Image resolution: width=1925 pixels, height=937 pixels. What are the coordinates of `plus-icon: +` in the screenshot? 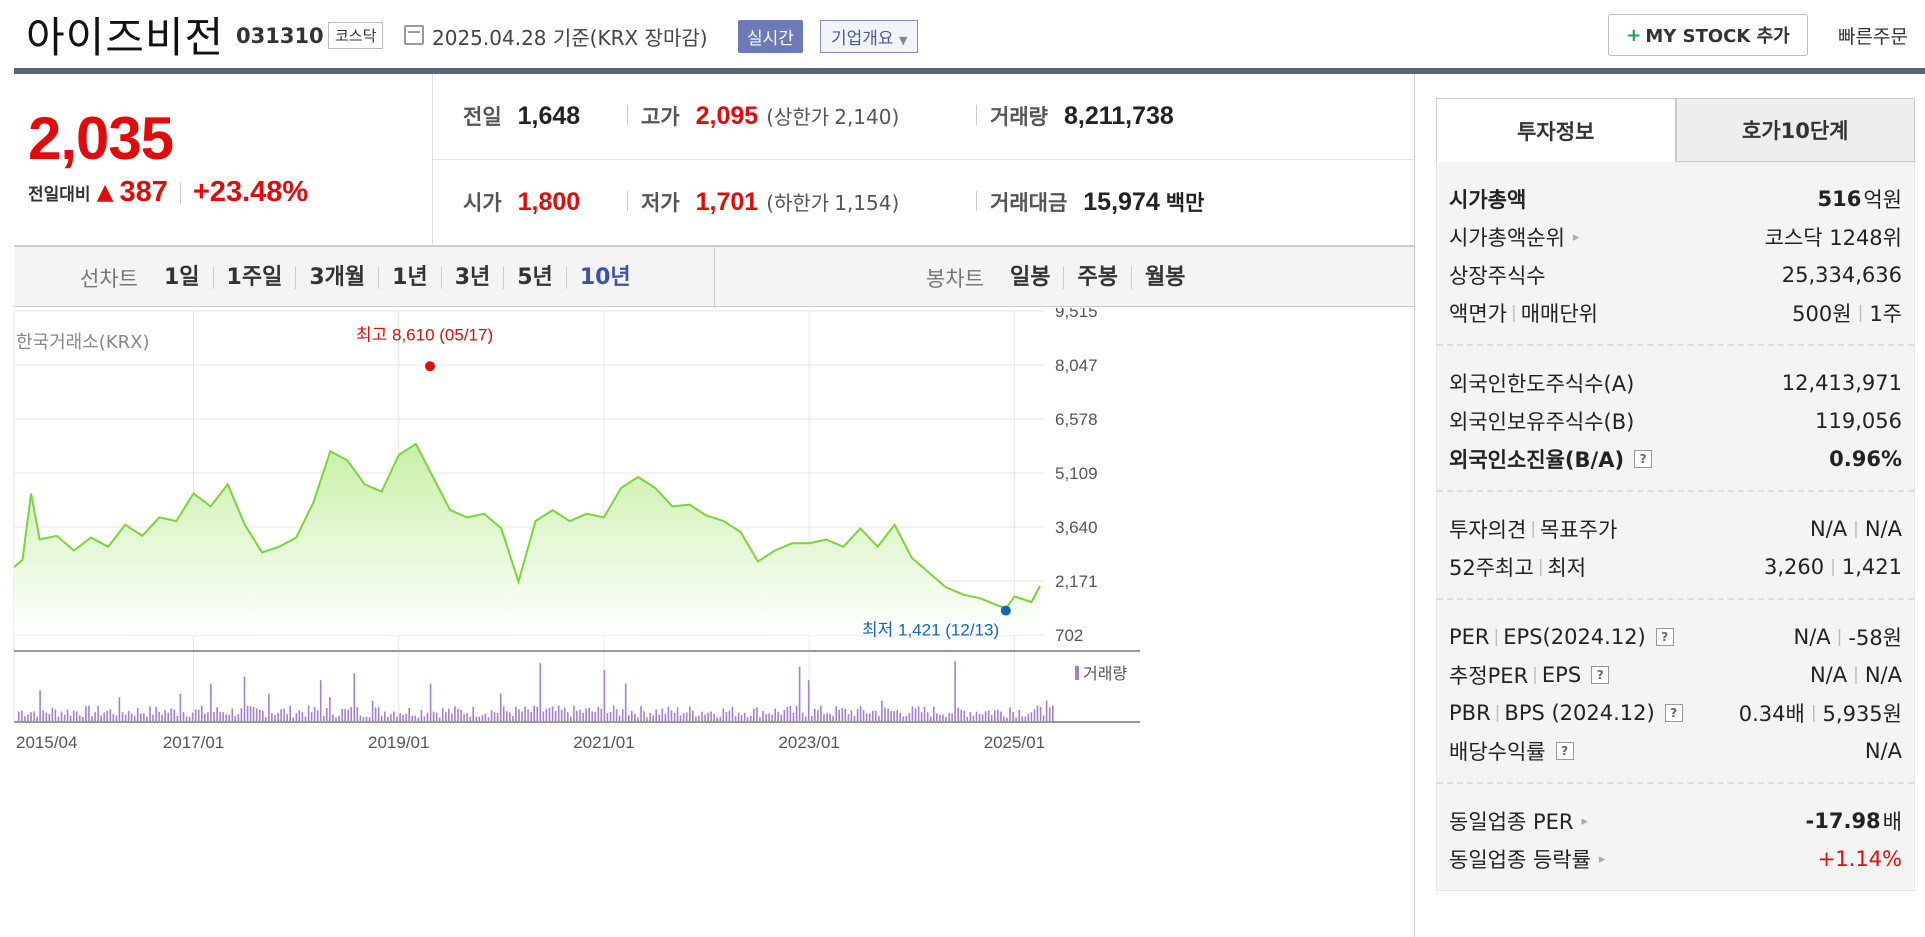 It's located at (1634, 35).